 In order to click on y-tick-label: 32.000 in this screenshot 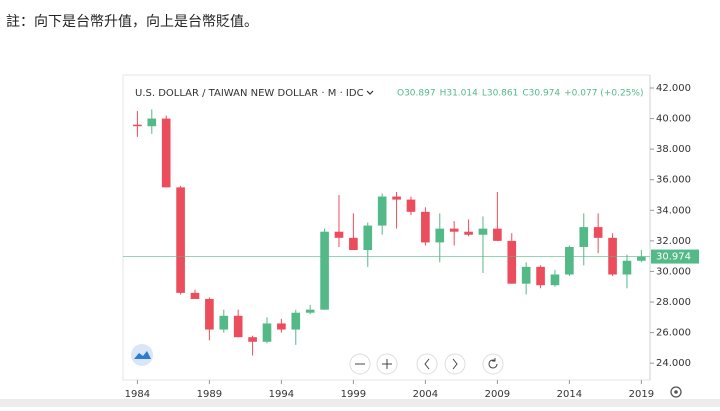, I will do `click(673, 241)`.